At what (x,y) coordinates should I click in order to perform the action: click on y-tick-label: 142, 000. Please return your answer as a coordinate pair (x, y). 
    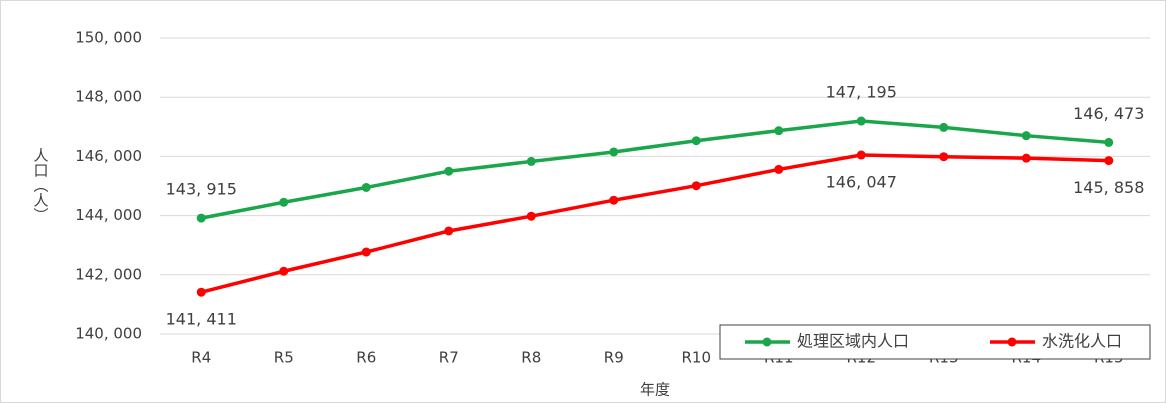
    Looking at the image, I should click on (108, 274).